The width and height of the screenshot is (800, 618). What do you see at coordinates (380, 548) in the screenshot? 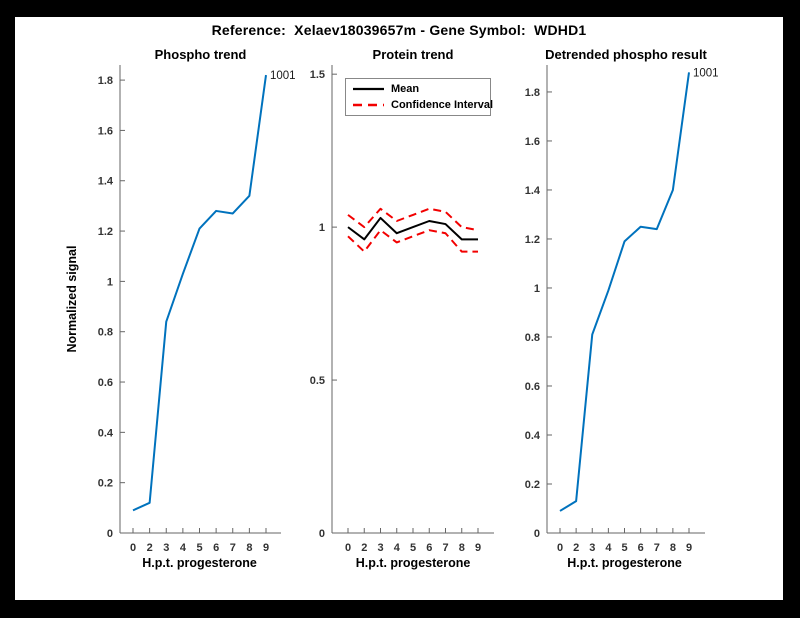
I see `protein-trend-x-tick-label: 3` at bounding box center [380, 548].